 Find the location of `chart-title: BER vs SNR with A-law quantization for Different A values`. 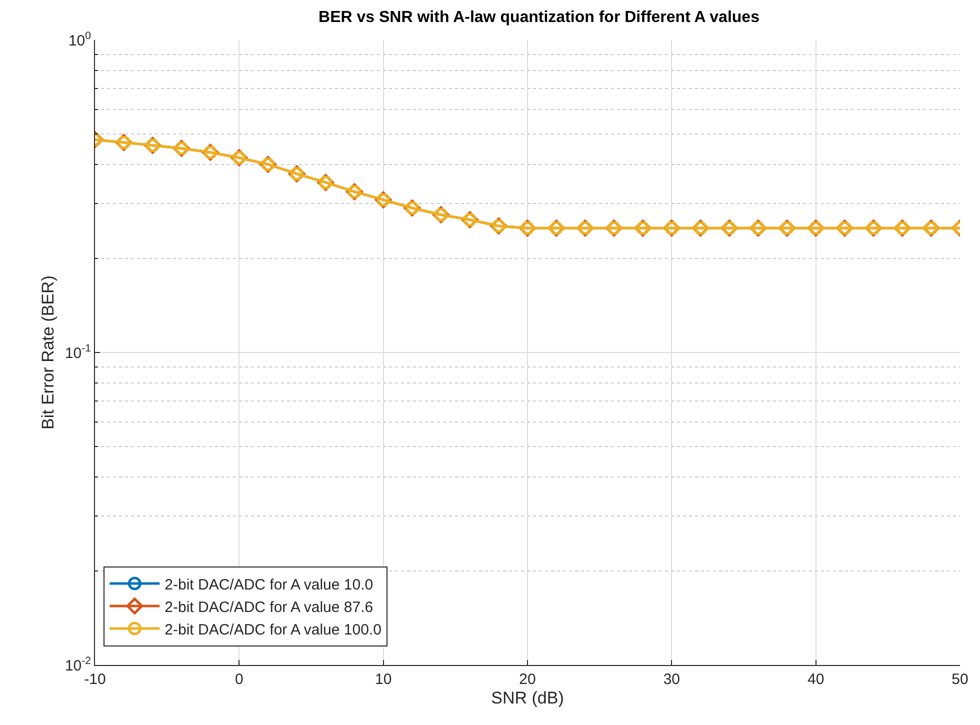

chart-title: BER vs SNR with A-law quantization for Different A values is located at coordinates (539, 17).